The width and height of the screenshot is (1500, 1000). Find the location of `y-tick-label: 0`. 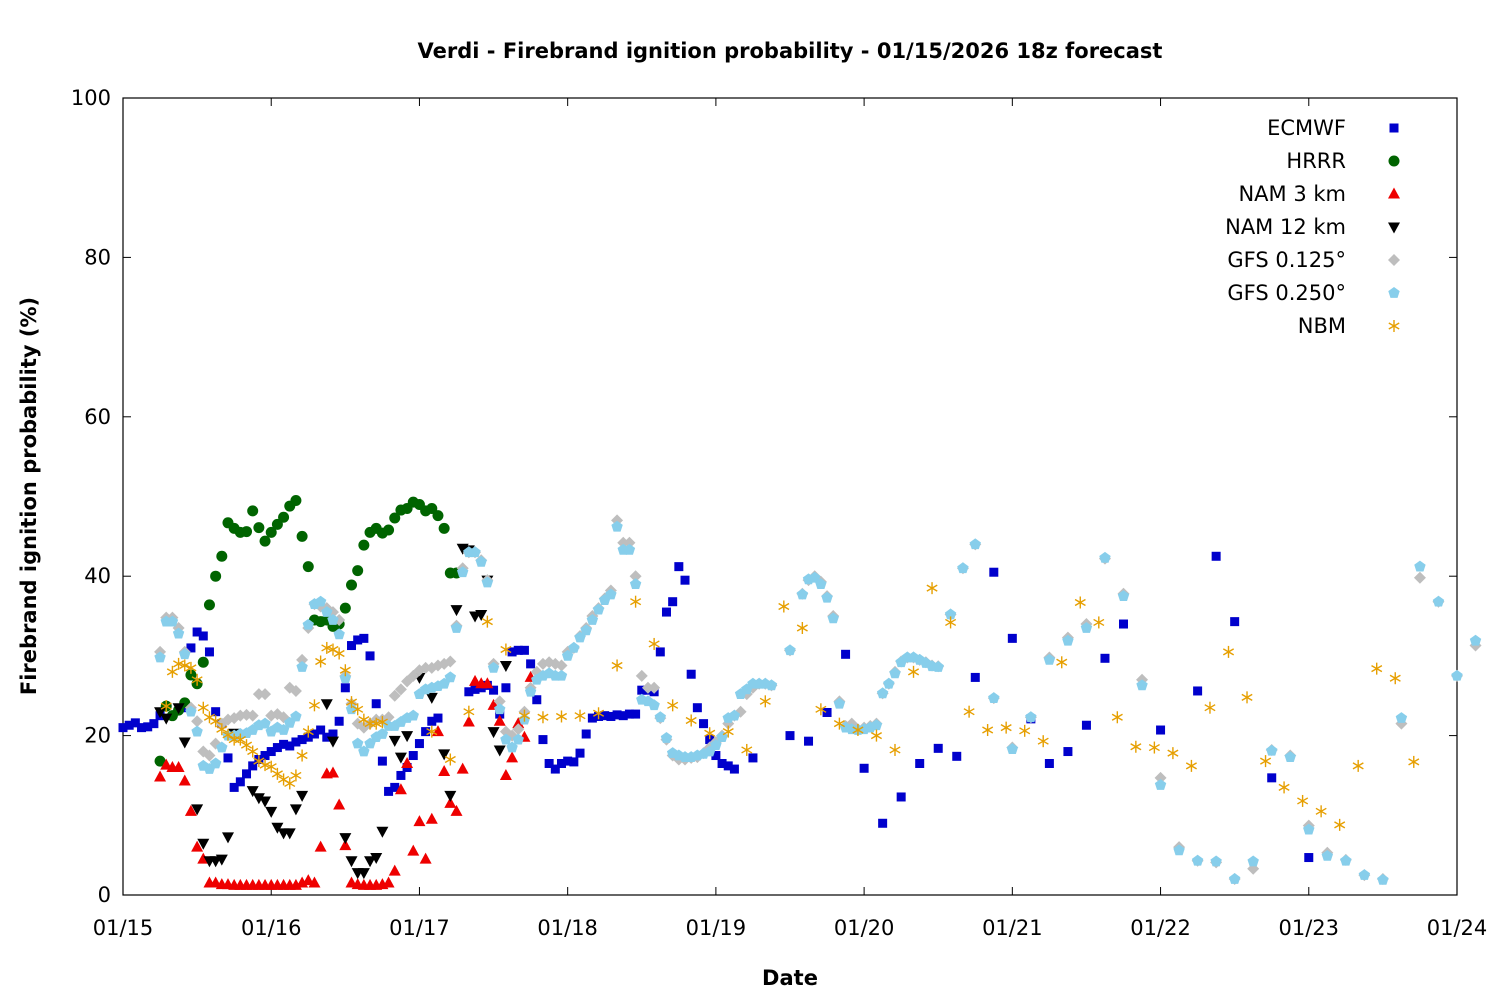

y-tick-label: 0 is located at coordinates (104, 895).